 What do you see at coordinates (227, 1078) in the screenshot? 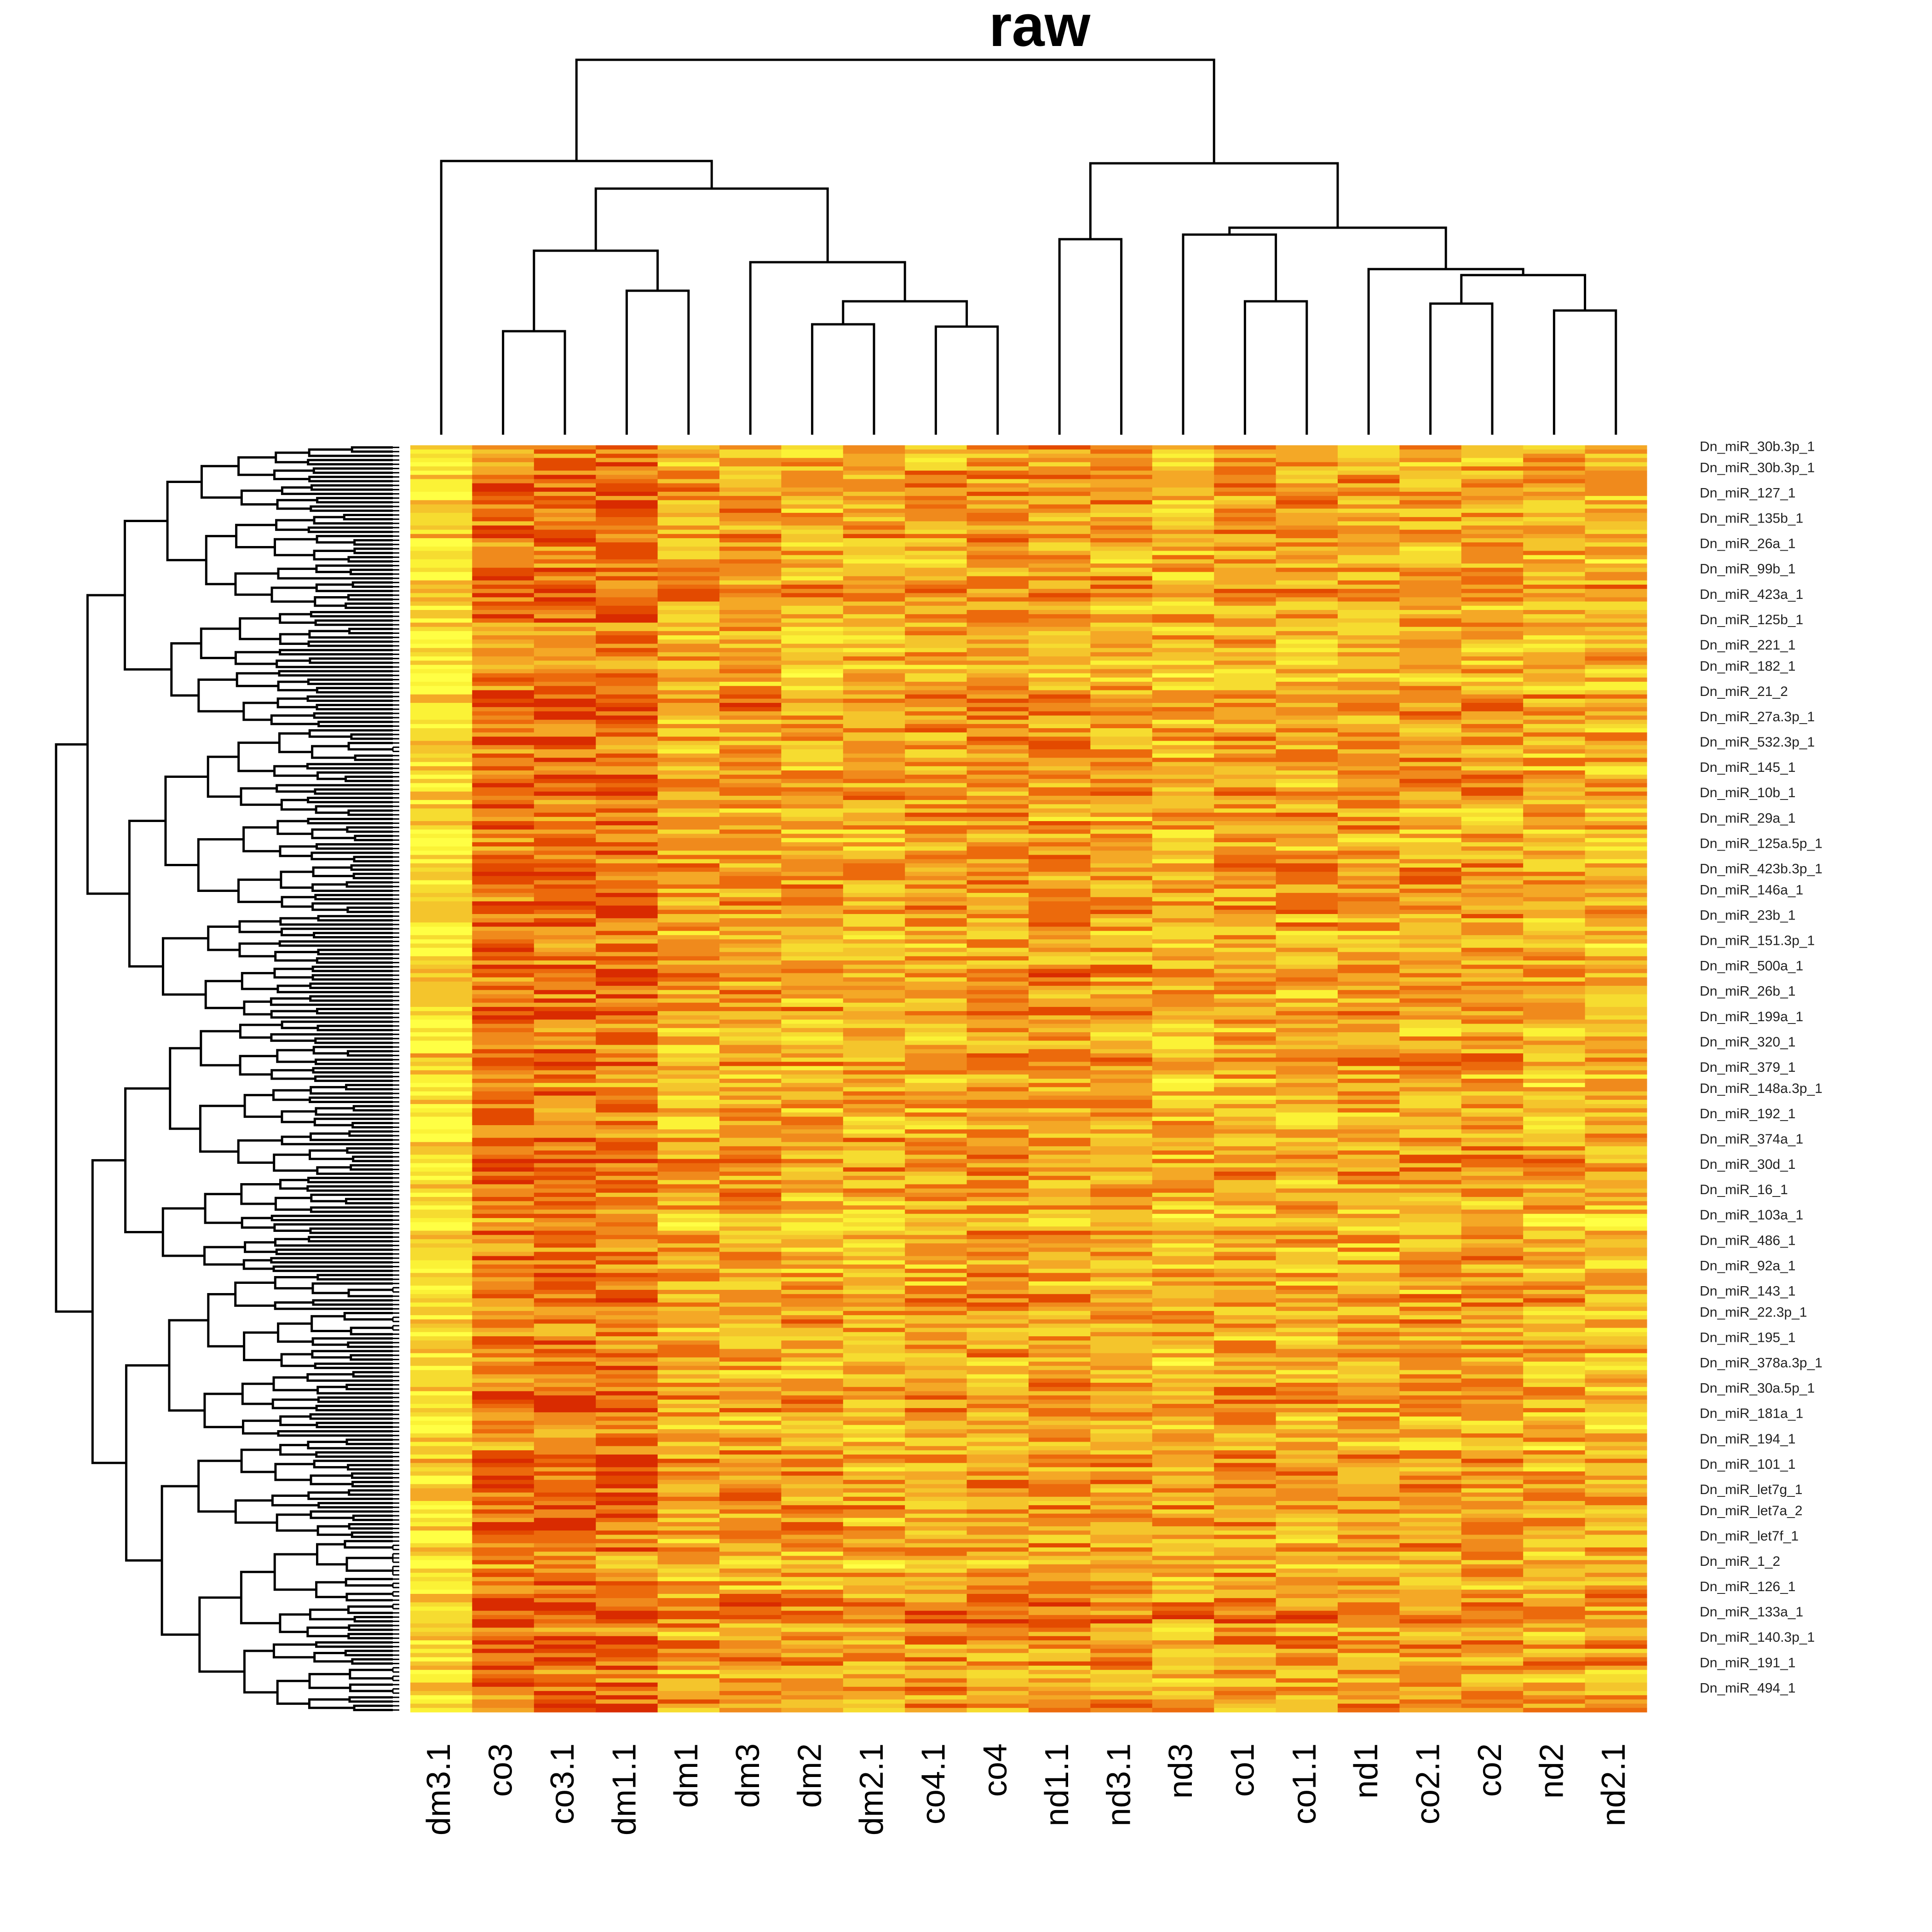
I see `row-dendrogram` at bounding box center [227, 1078].